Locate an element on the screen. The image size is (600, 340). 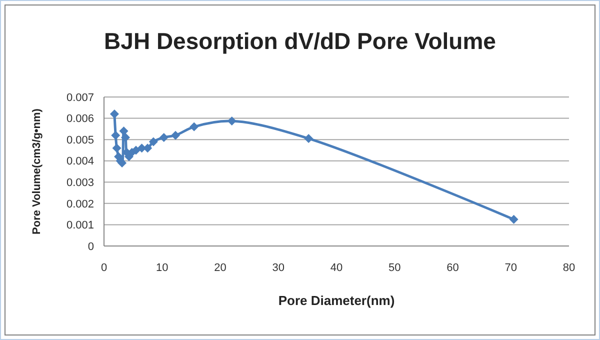
y-tick-label: 0.006 is located at coordinates (80, 119).